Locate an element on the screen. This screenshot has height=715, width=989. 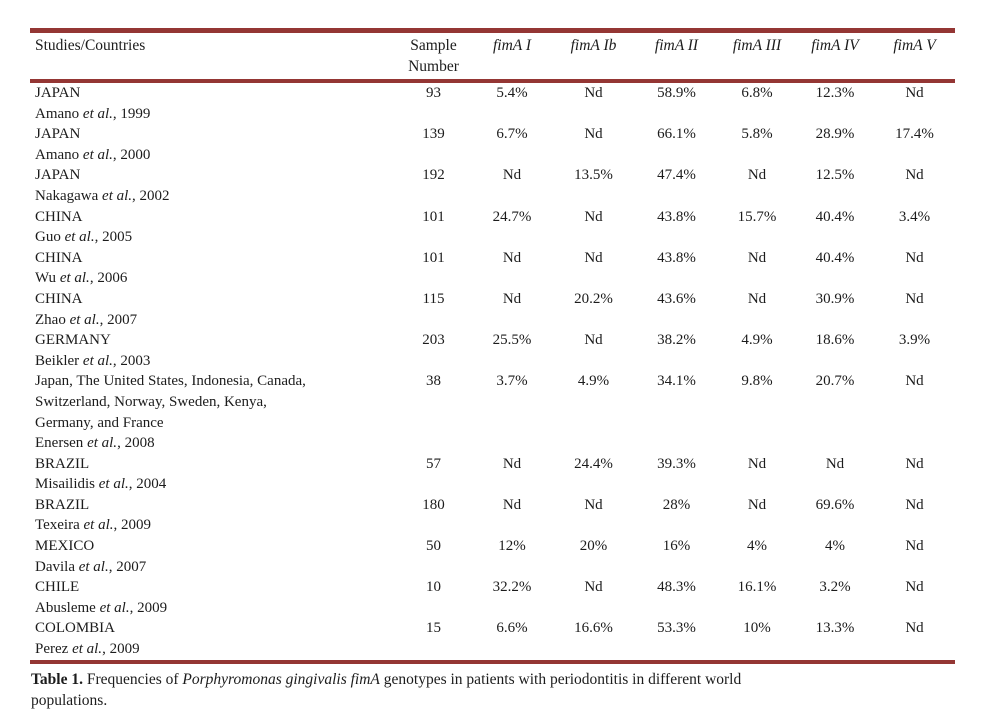
study-cell: CHINA Wu et al., 2006 is located at coordinates (212, 268).